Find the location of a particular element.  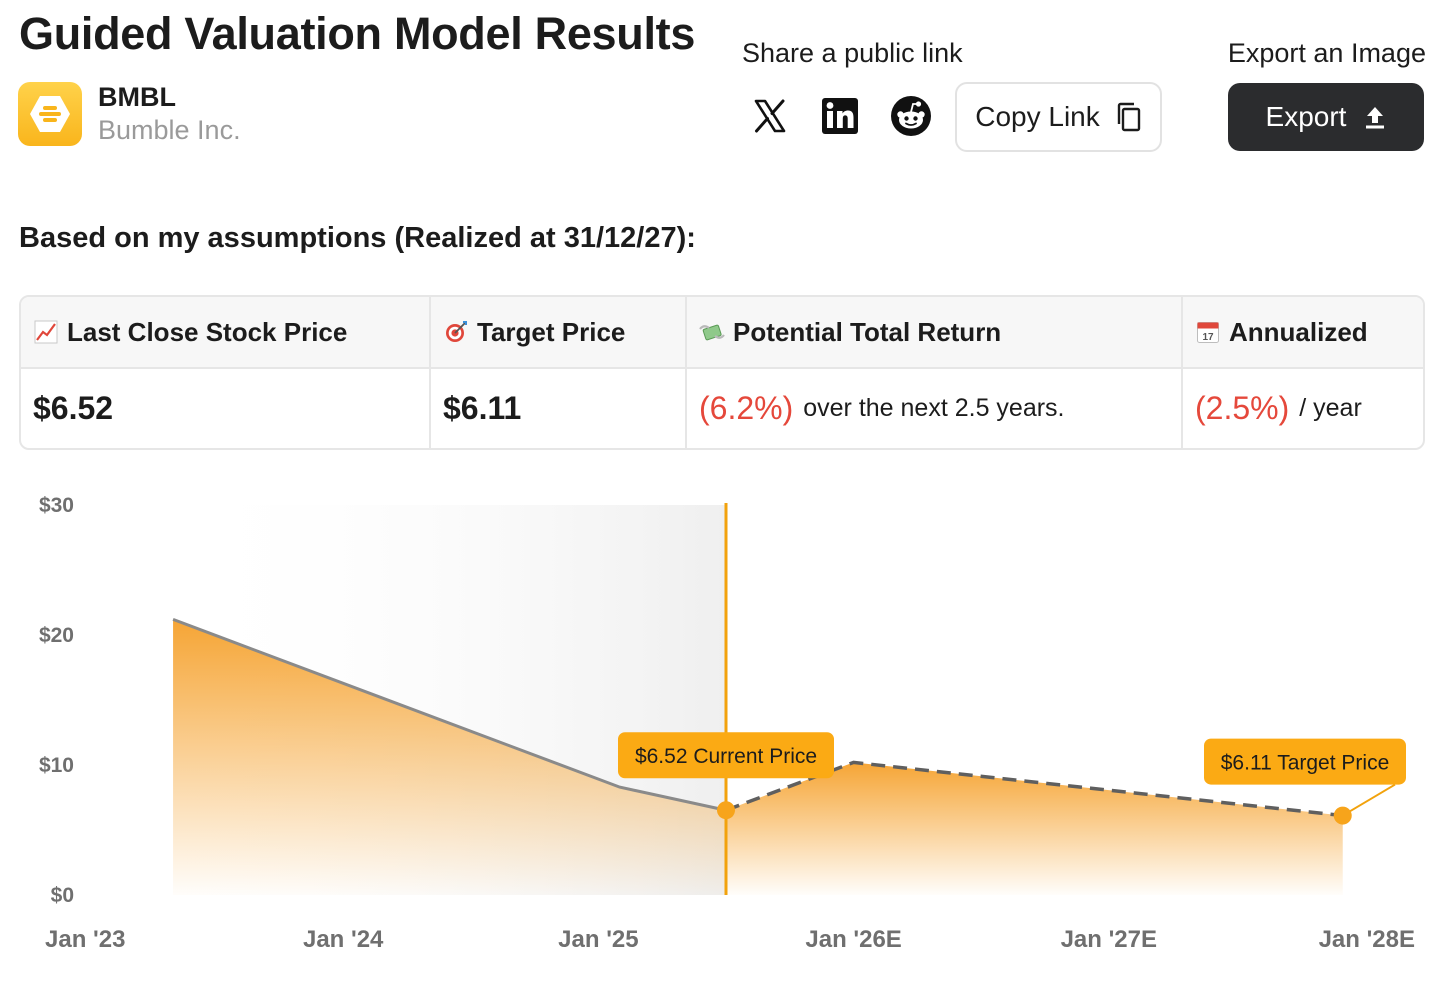

metric-value-negative: (2.5%) is located at coordinates (1242, 408).